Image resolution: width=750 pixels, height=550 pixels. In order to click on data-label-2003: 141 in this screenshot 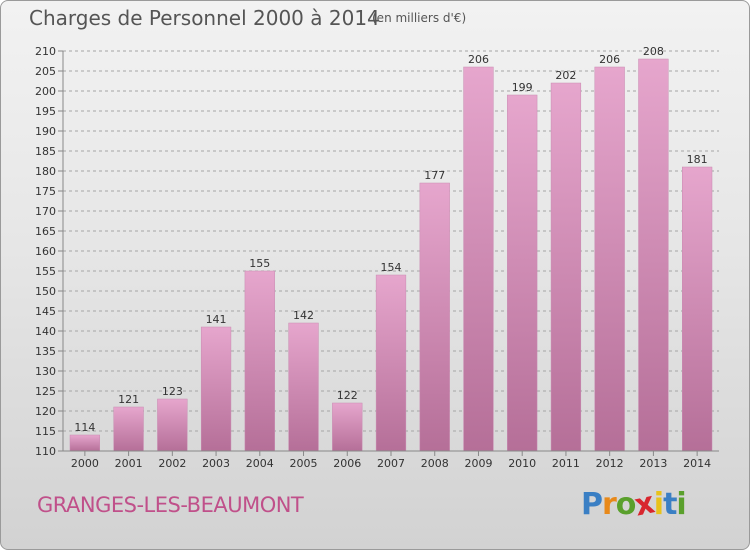, I will do `click(216, 319)`.